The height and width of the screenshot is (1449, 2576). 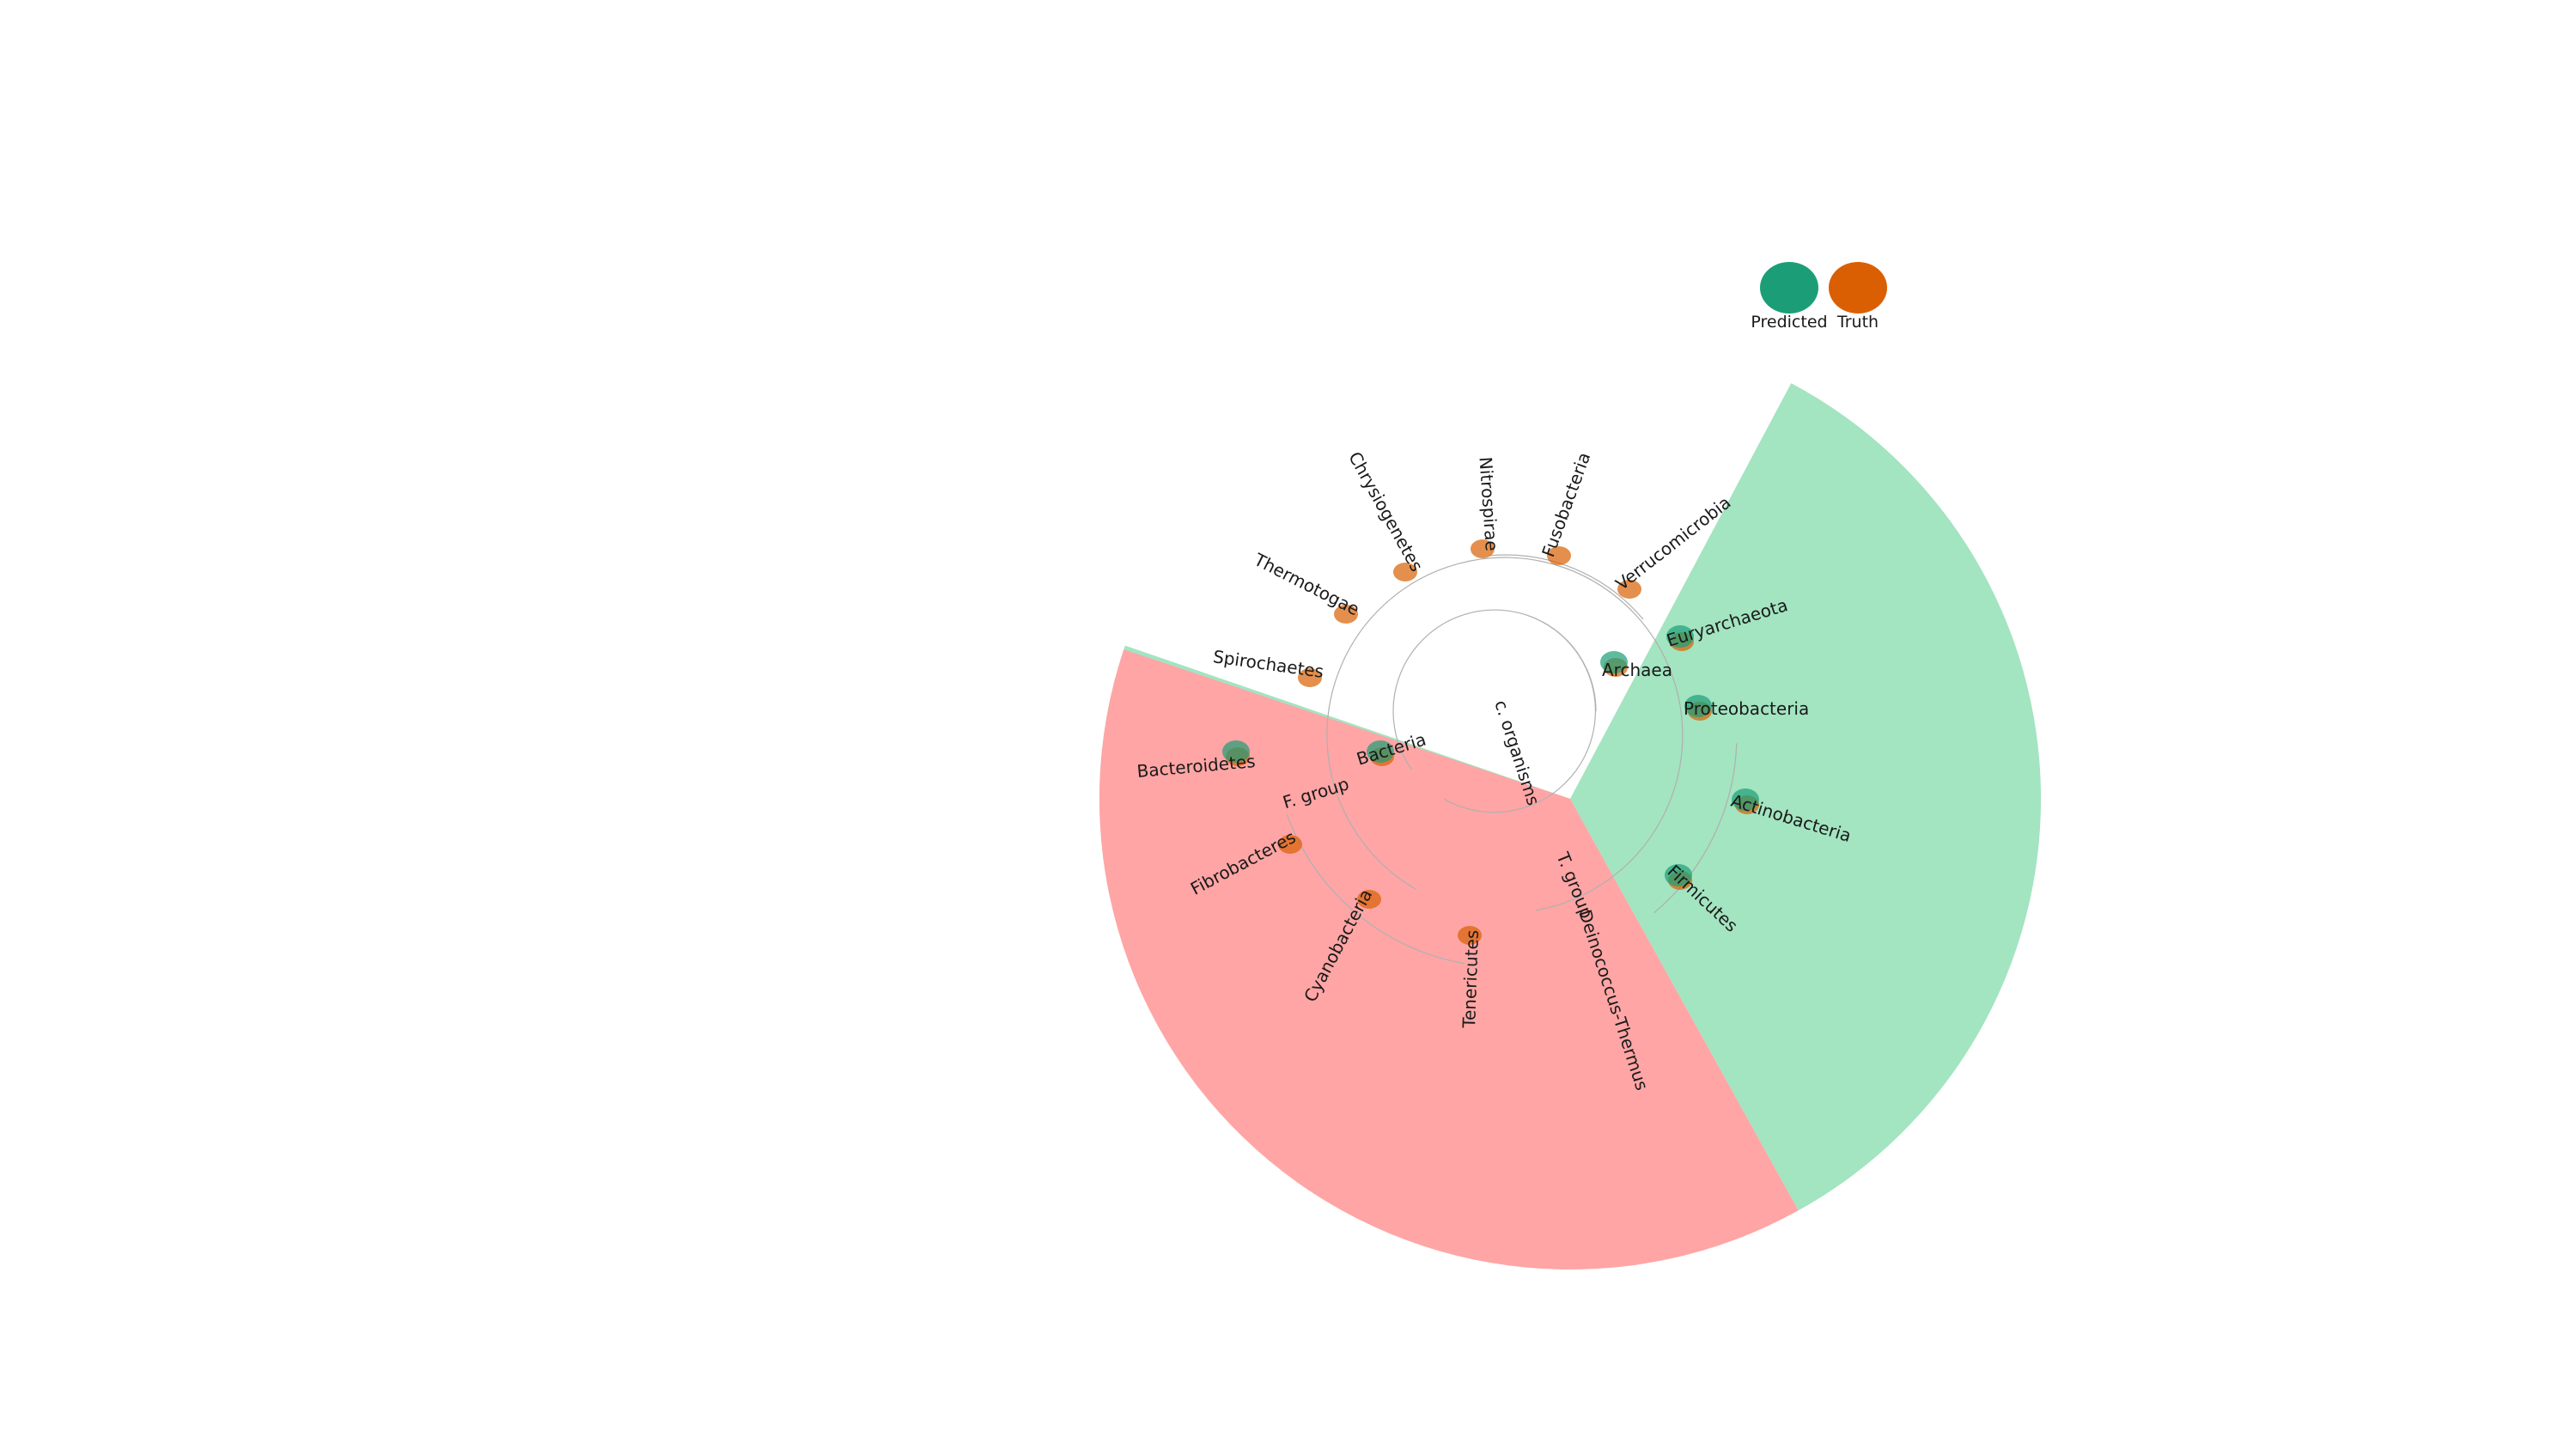 I want to click on predicted-marker-proteobacteria, so click(x=1698, y=706).